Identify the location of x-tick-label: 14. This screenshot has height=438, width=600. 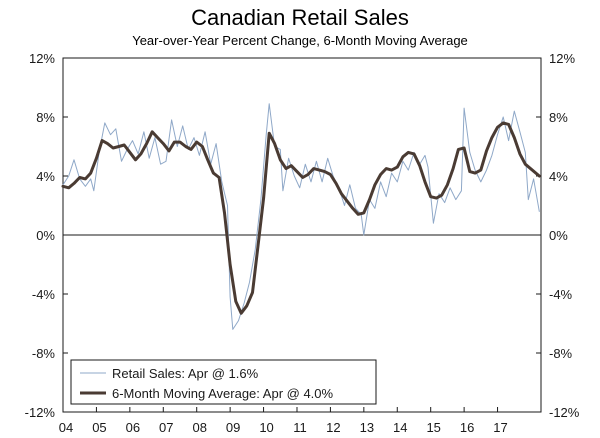
(400, 427).